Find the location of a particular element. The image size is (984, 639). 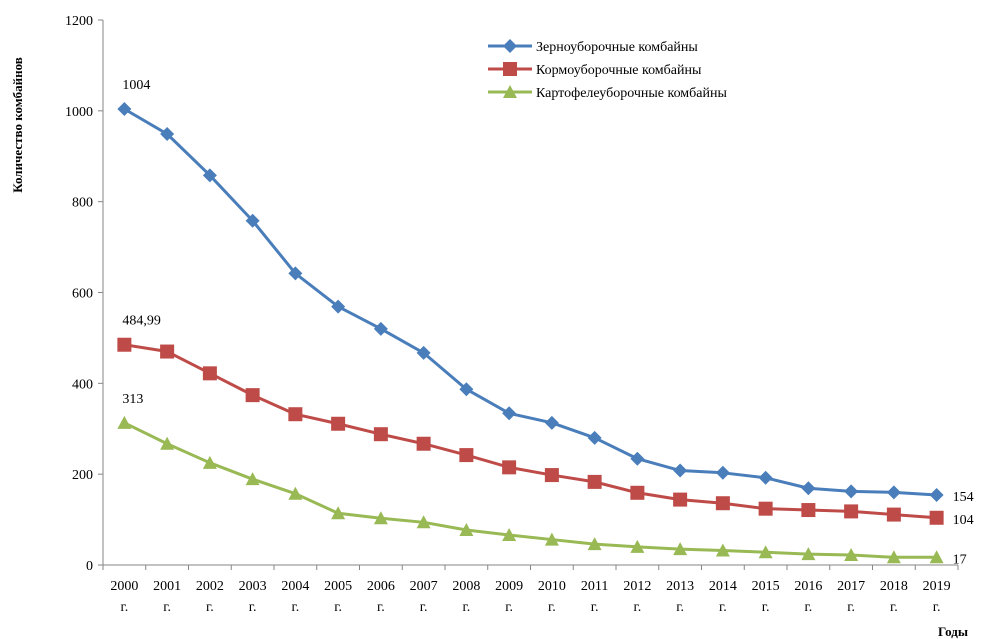

x-tick-label: 2001 г. is located at coordinates (167, 597).